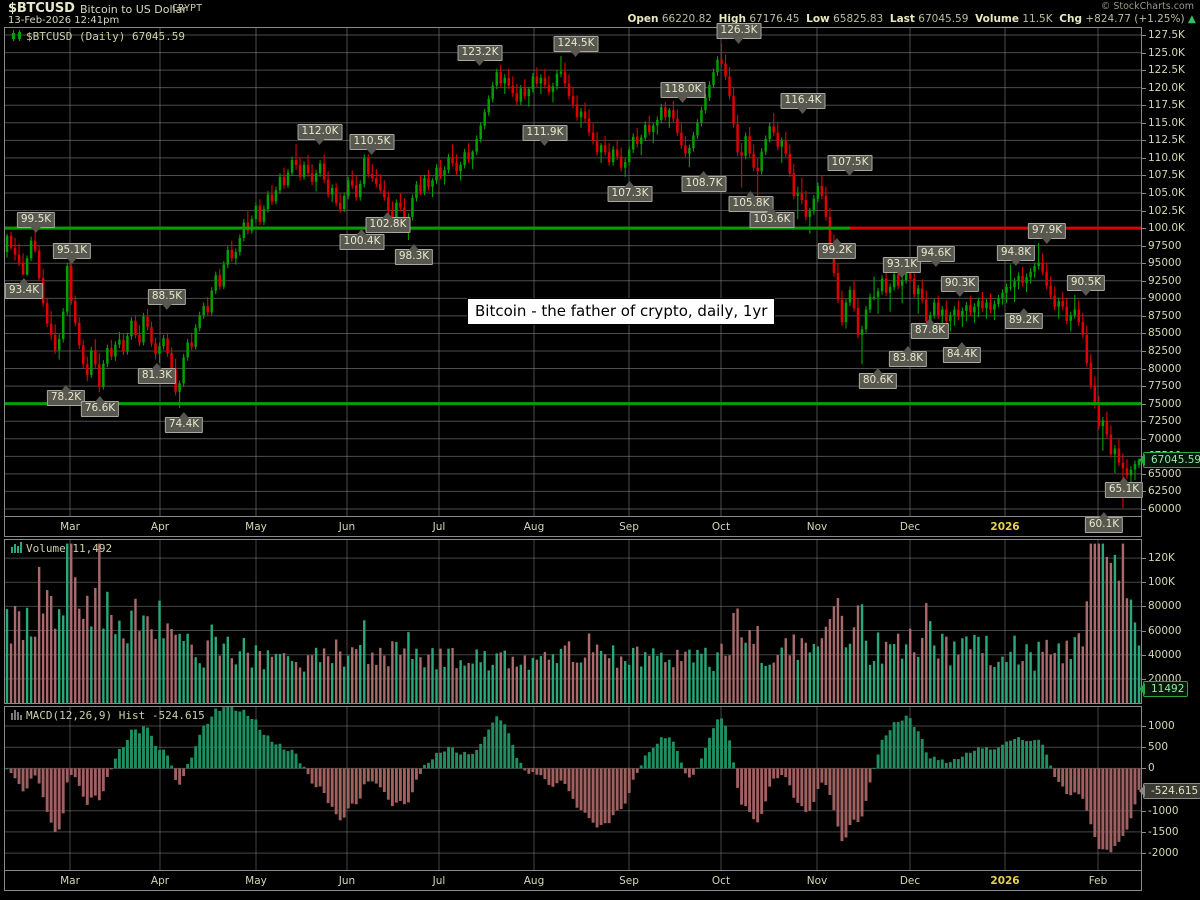 This screenshot has width=1200, height=900. Describe the element at coordinates (1165, 473) in the screenshot. I see `price-y-tick-label: 65000` at that location.